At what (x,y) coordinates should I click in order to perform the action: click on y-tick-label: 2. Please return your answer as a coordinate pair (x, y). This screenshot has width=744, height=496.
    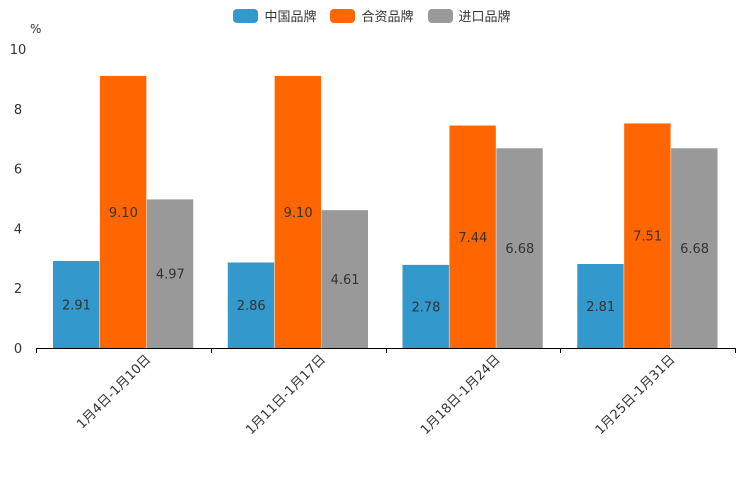
    Looking at the image, I should click on (18, 289).